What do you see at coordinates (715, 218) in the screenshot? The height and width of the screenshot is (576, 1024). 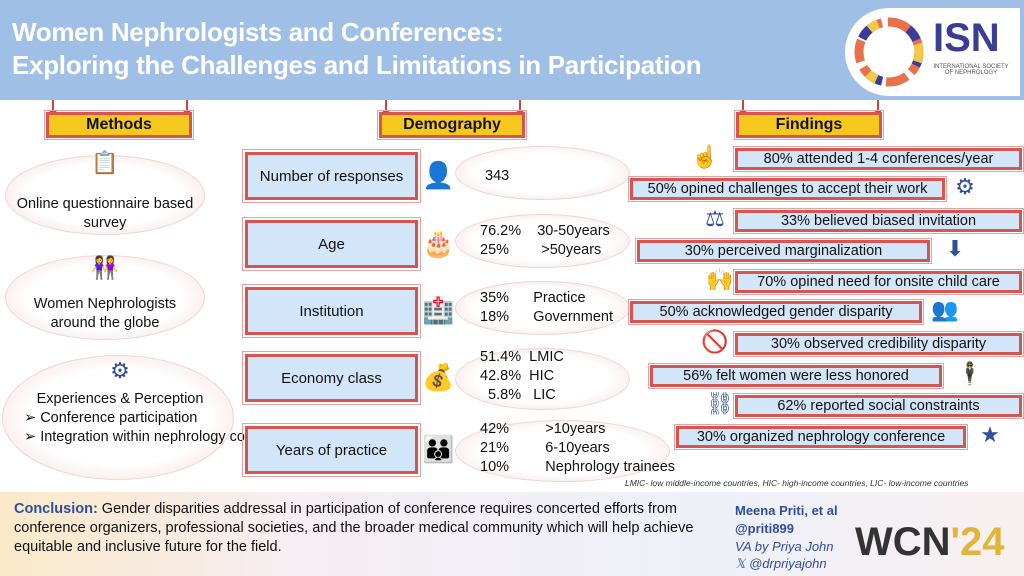 I see `balance-question-icon: ⚖` at bounding box center [715, 218].